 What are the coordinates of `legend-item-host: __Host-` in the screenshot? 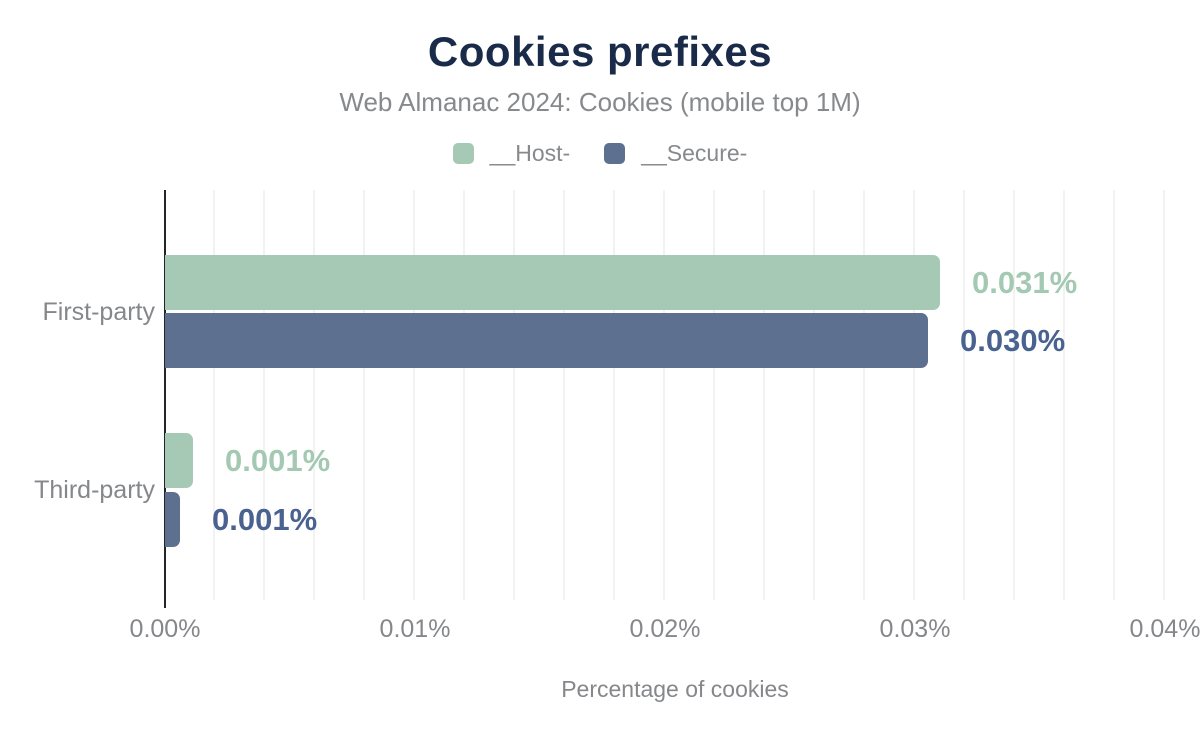 It's located at (511, 153).